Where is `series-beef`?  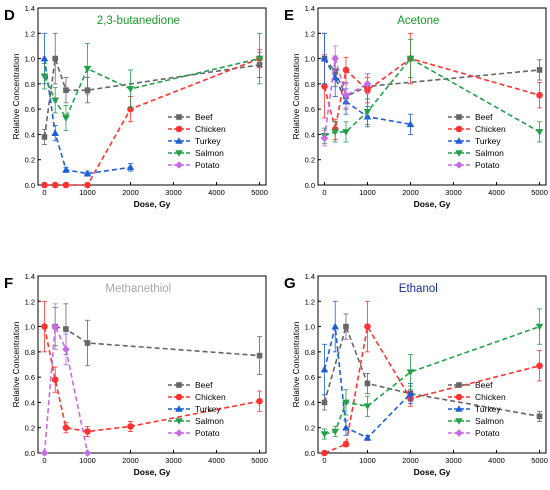
series-beef is located at coordinates (157, 339).